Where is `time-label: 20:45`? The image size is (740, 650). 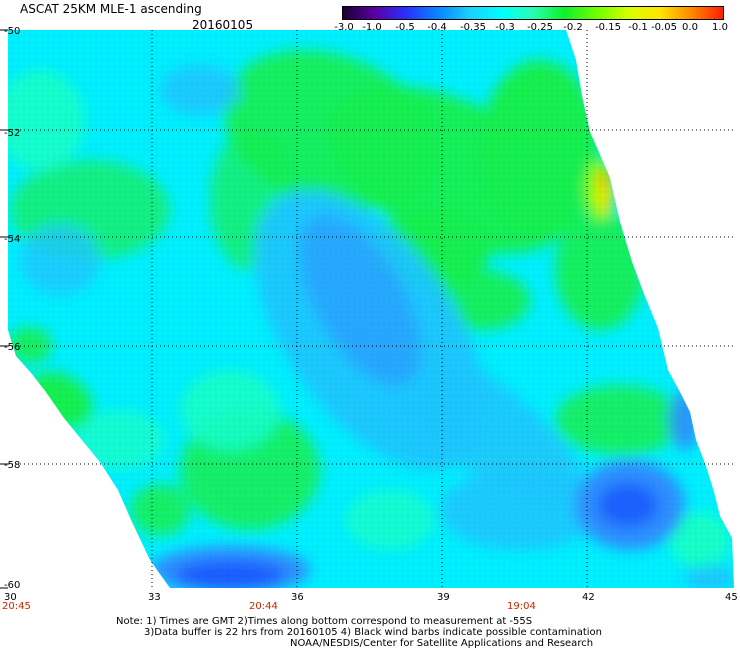 time-label: 20:45 is located at coordinates (16, 606).